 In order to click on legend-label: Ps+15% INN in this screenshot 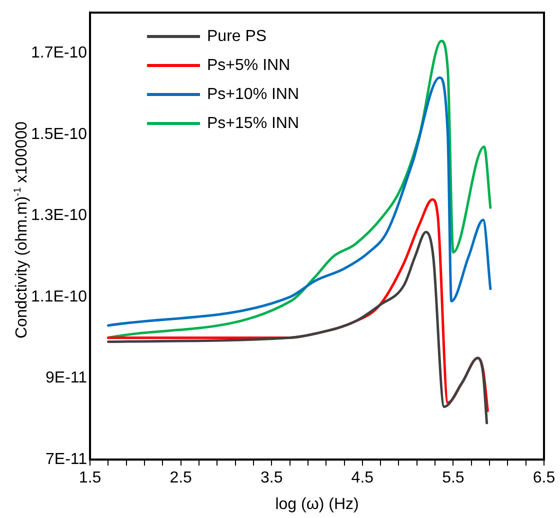, I will do `click(253, 123)`.